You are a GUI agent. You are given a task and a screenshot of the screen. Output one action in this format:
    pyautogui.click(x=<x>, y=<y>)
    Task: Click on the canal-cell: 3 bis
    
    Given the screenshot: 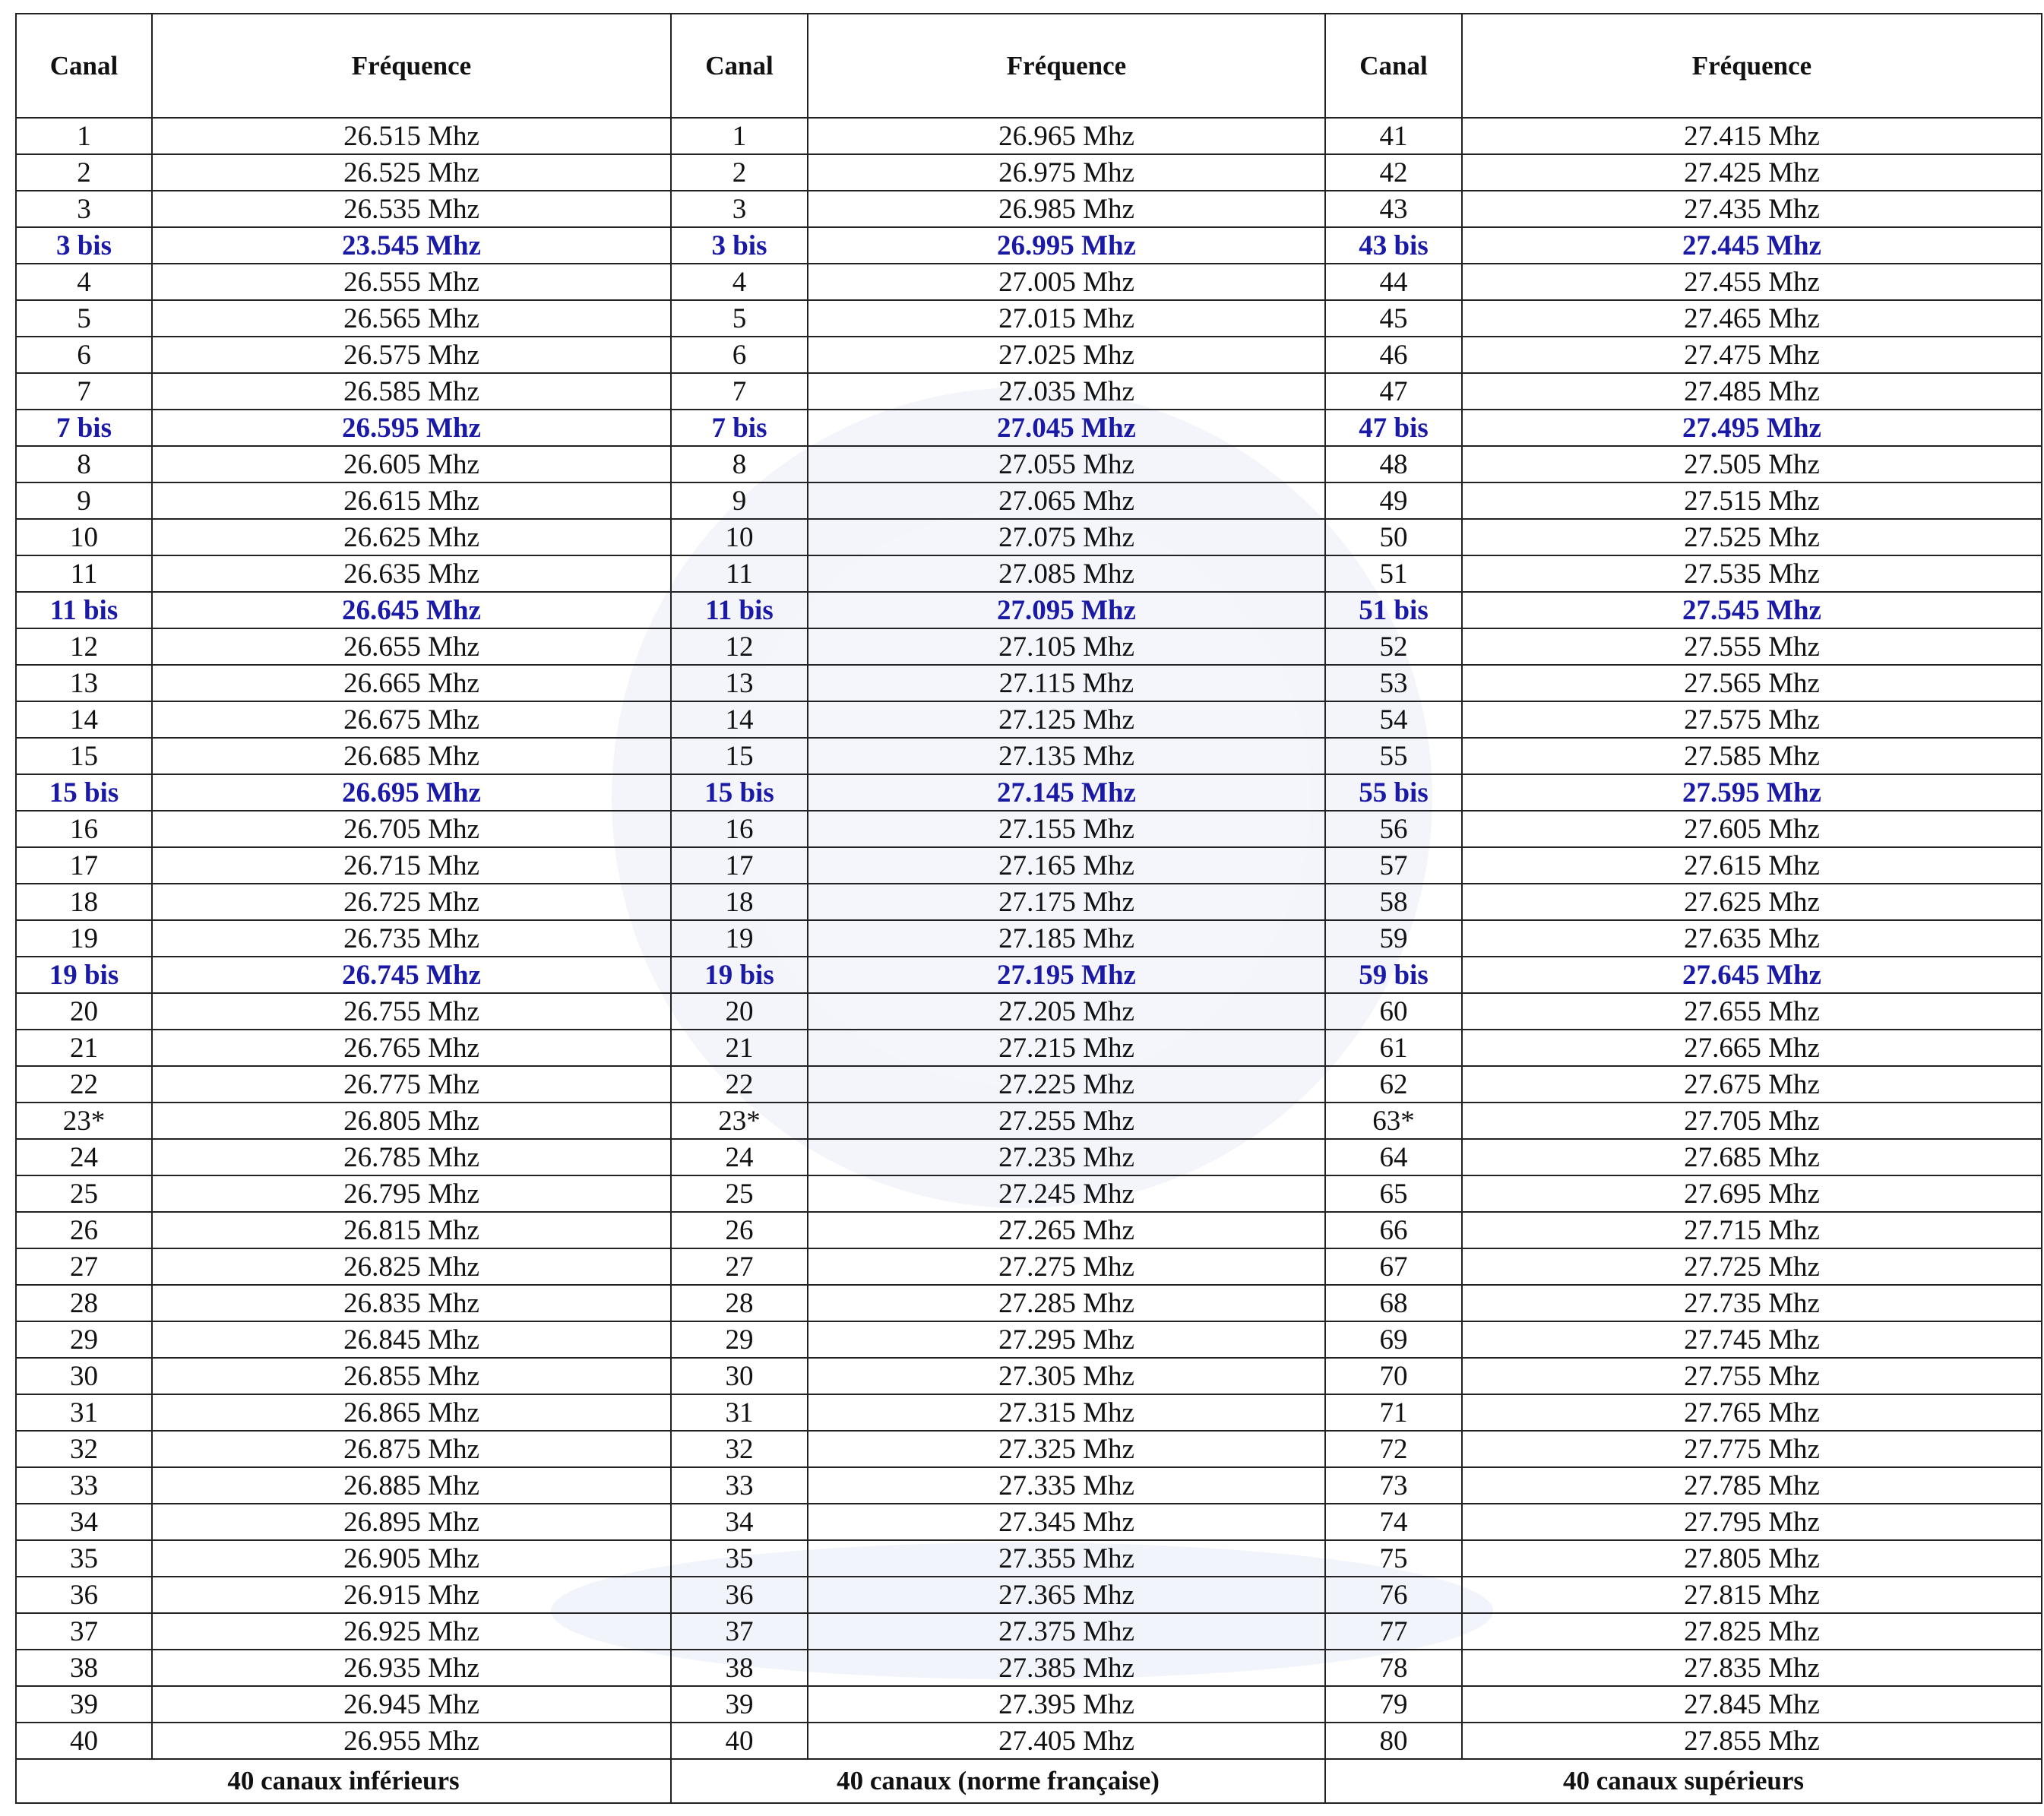 What is the action you would take?
    pyautogui.click(x=84, y=245)
    